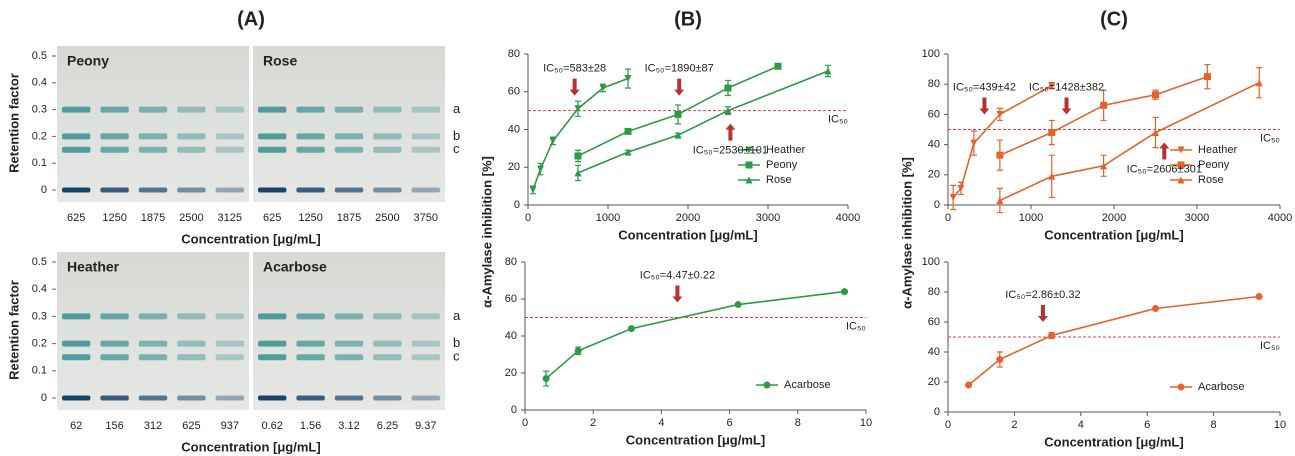  I want to click on legend-label: Peony, so click(782, 165).